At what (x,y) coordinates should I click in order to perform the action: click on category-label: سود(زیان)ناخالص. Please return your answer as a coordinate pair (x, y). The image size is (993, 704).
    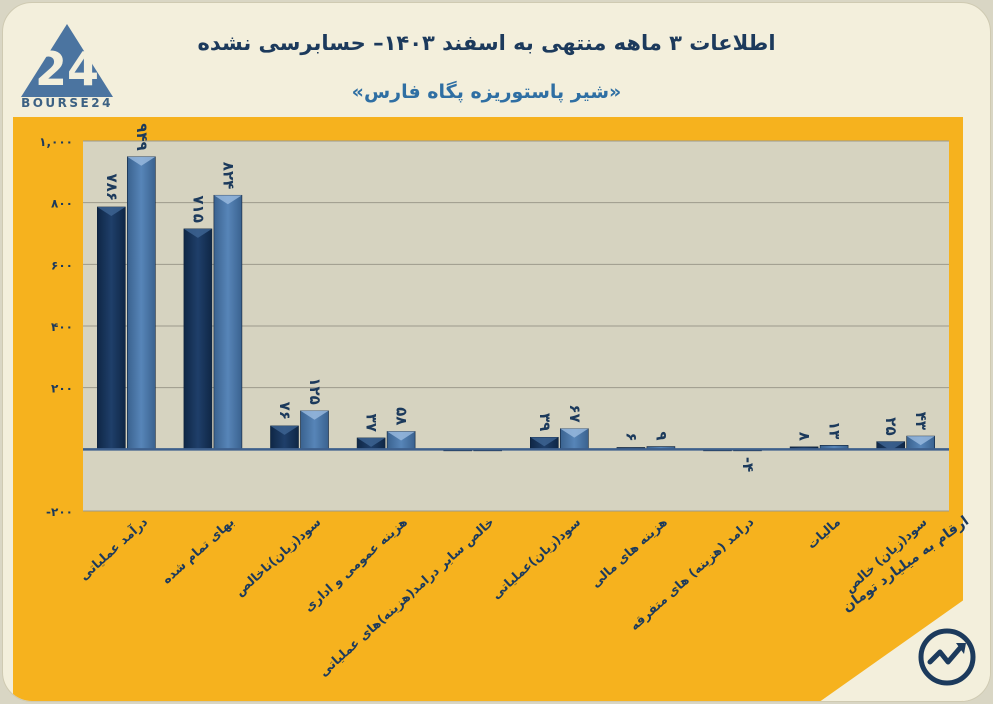
    Looking at the image, I should click on (278, 556).